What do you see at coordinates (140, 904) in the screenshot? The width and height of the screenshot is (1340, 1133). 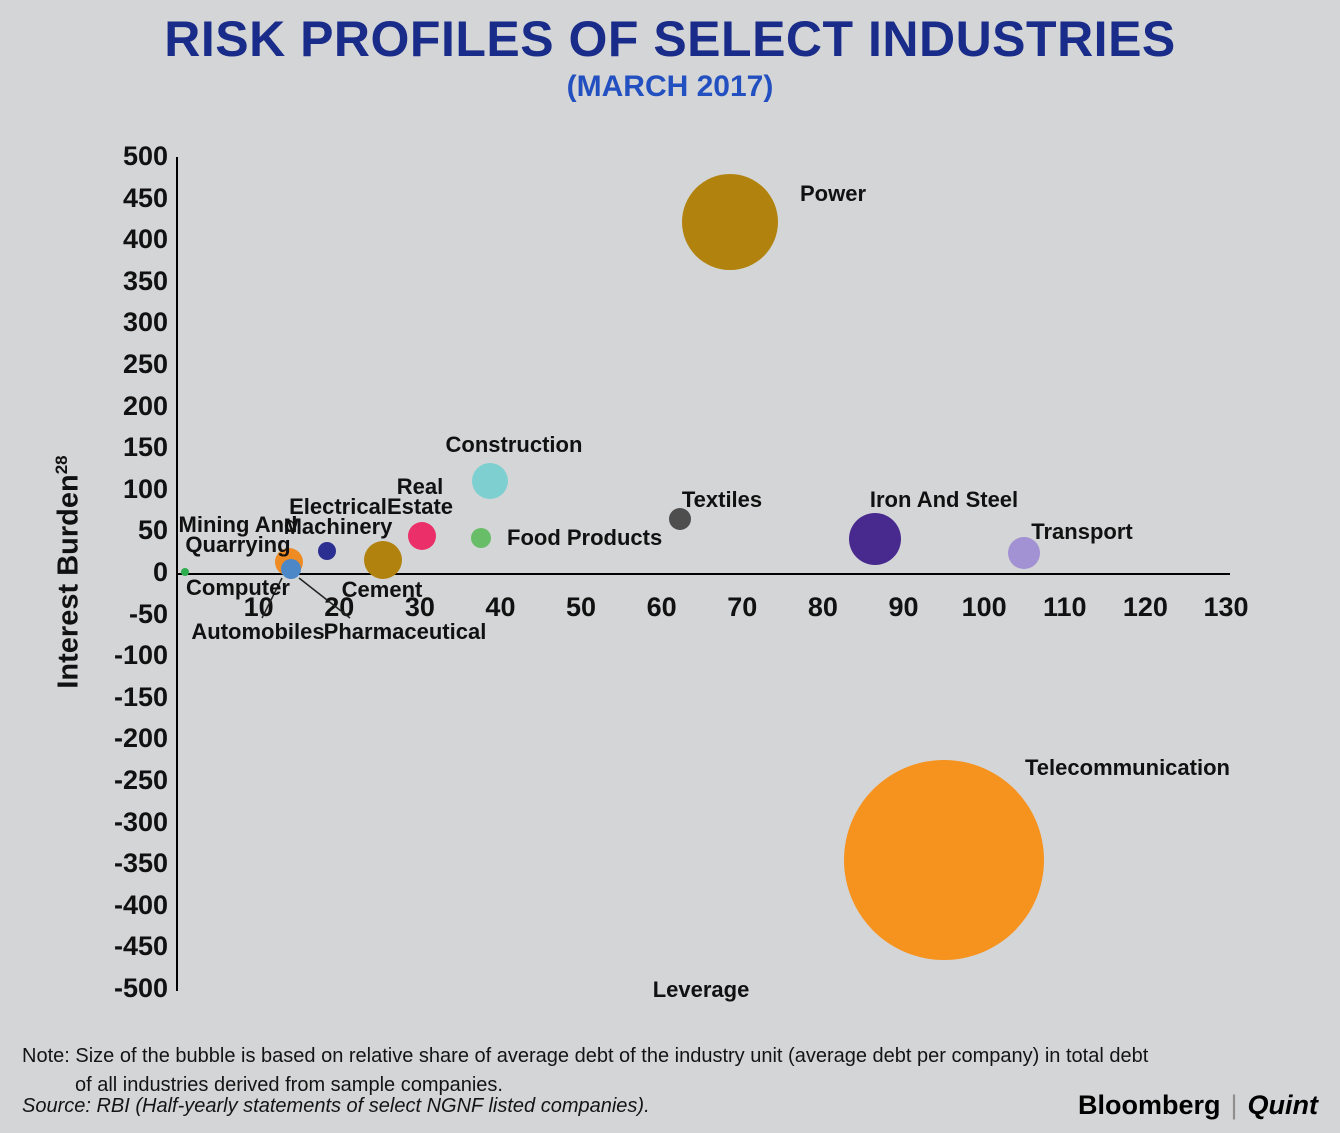 I see `y-tick-label--400: -400` at bounding box center [140, 904].